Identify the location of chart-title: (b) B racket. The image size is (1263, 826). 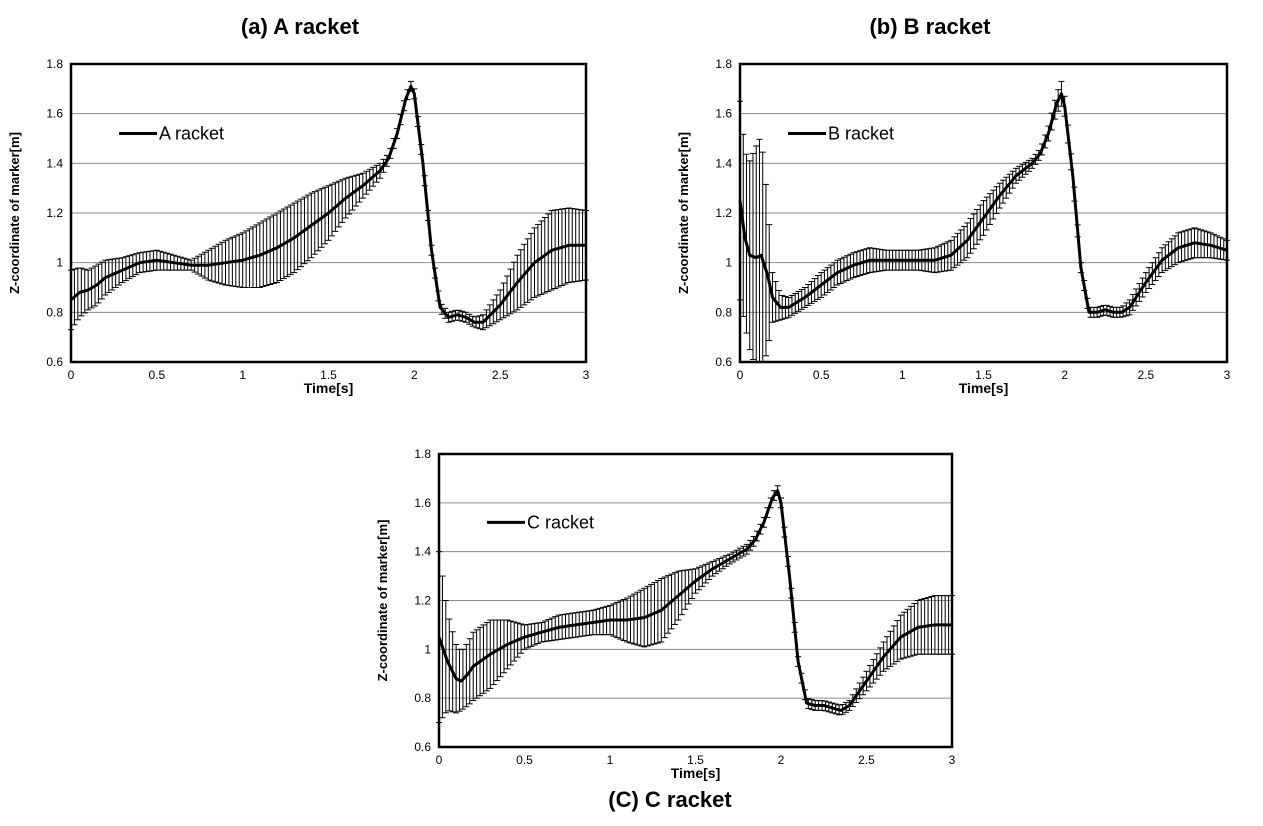
(930, 26).